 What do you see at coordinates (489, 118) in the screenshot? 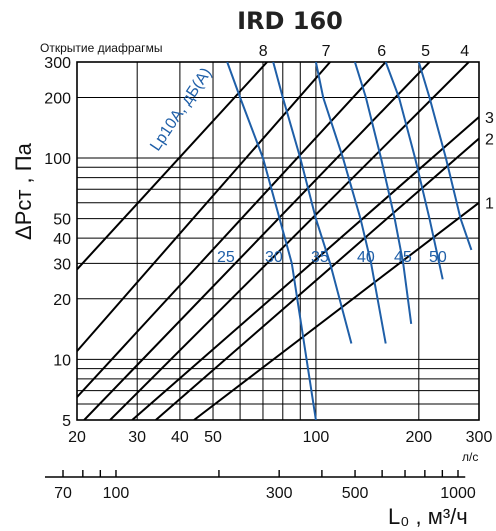
I see `opening-label-3: 3` at bounding box center [489, 118].